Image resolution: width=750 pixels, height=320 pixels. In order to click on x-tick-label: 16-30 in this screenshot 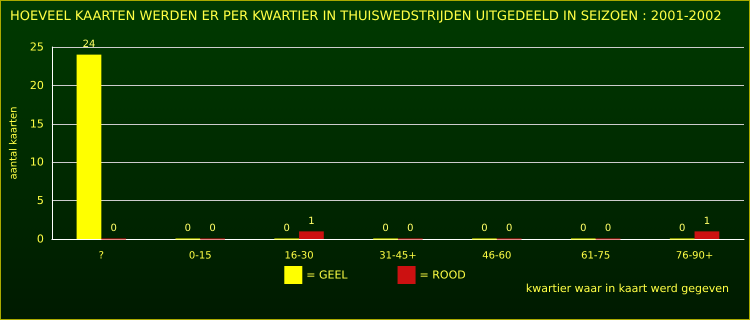, I will do `click(299, 256)`.